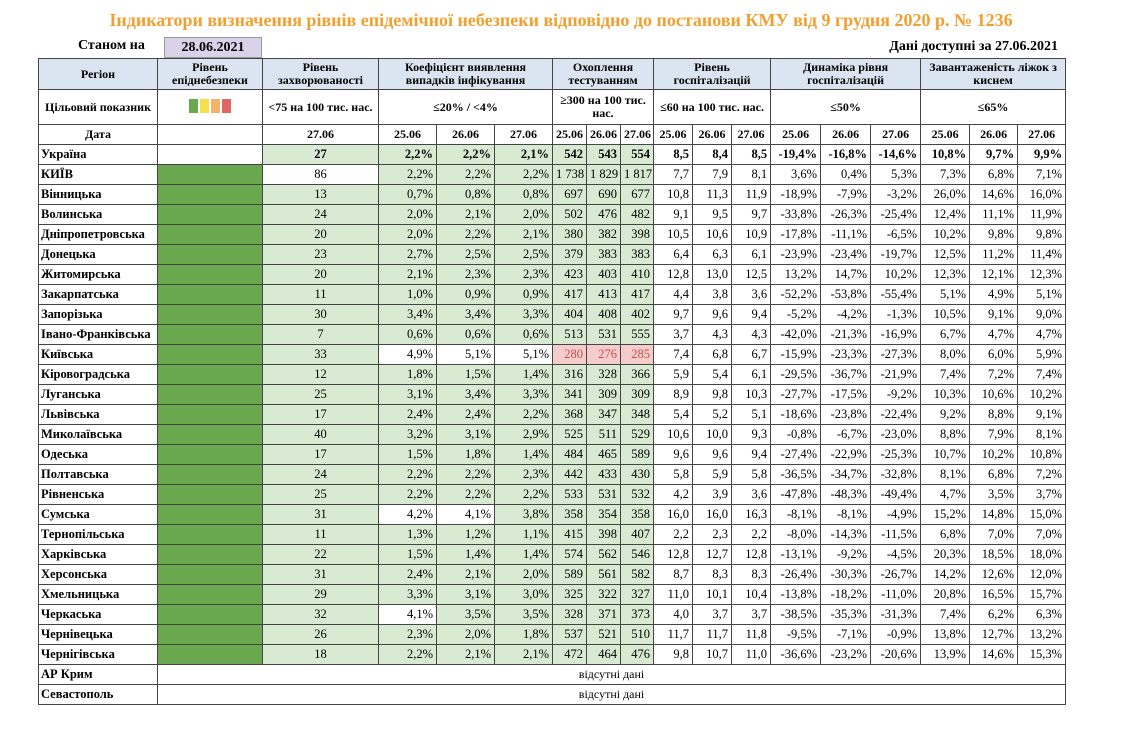 The height and width of the screenshot is (749, 1122). I want to click on hosp-value: 11,7, so click(673, 634).